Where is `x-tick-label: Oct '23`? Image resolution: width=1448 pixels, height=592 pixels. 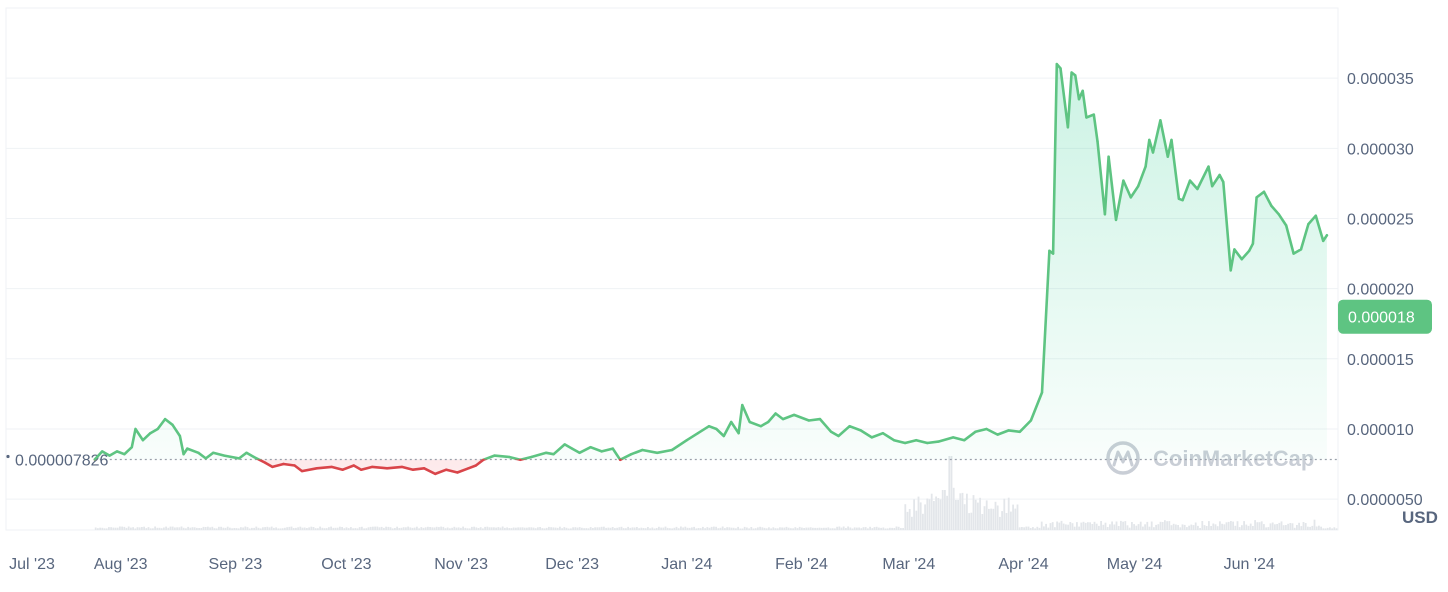 x-tick-label: Oct '23 is located at coordinates (346, 564).